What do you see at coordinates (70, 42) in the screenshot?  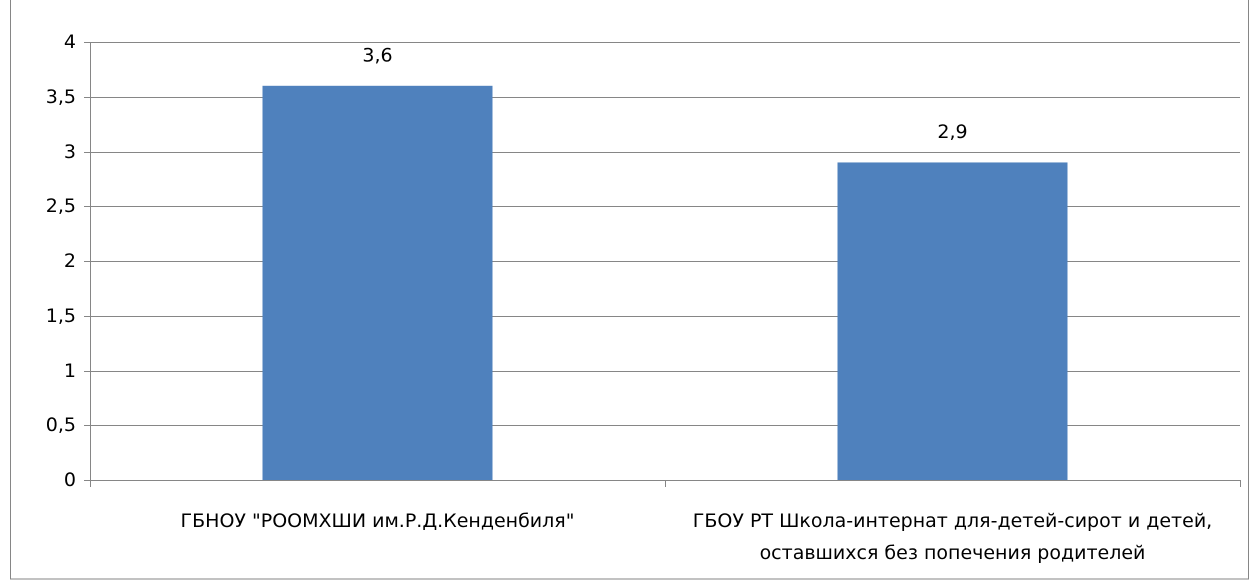 I see `y-tick-label: 4` at bounding box center [70, 42].